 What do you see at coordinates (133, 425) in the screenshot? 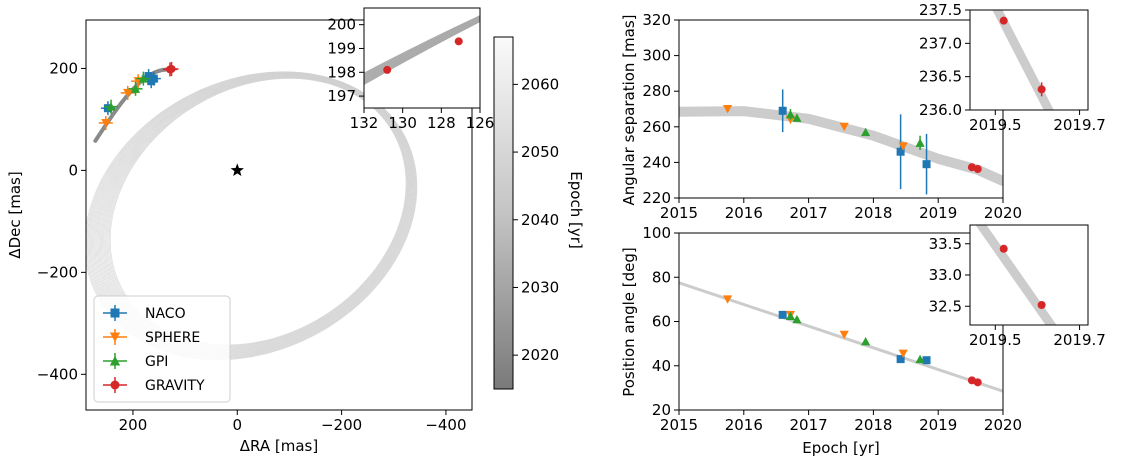
I see `orbit-x-tick-label: 200` at bounding box center [133, 425].